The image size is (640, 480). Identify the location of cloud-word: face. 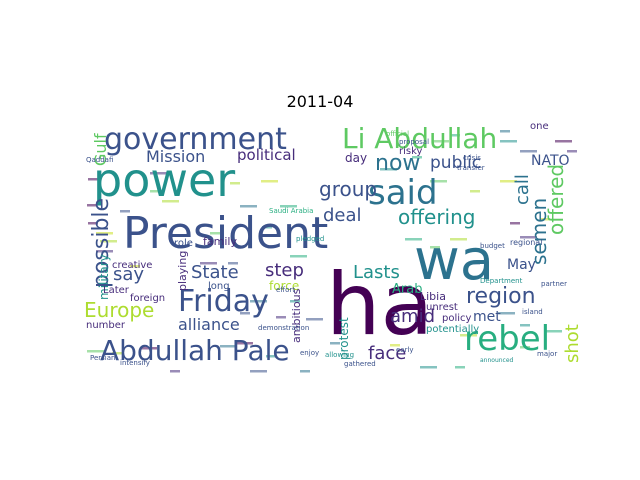
(387, 353).